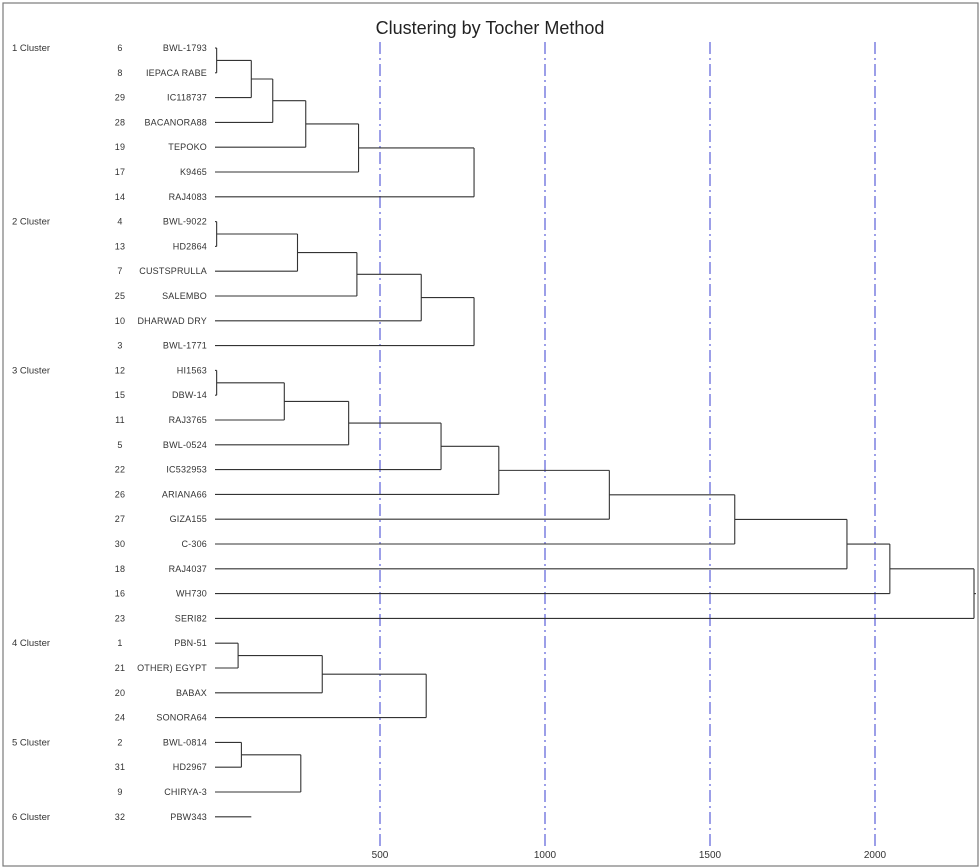 Image resolution: width=980 pixels, height=868 pixels. Describe the element at coordinates (190, 767) in the screenshot. I see `leaf-name: HD2967` at that location.